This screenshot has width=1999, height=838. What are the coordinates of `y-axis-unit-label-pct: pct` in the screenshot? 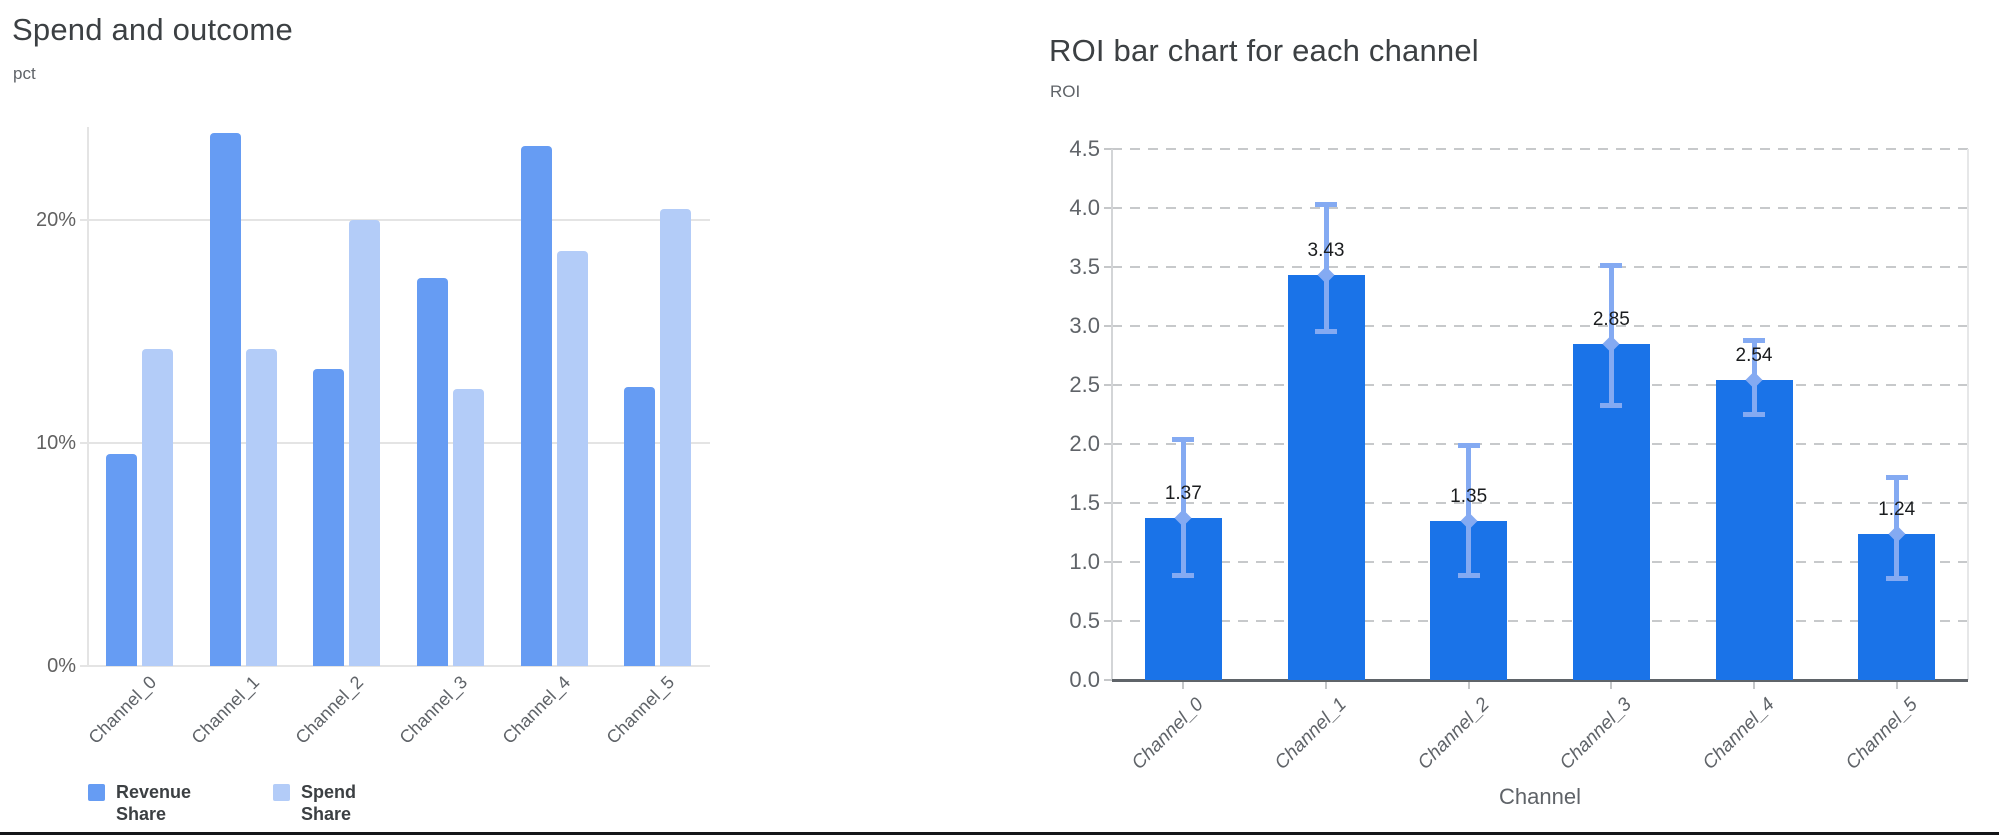 It's located at (24, 73).